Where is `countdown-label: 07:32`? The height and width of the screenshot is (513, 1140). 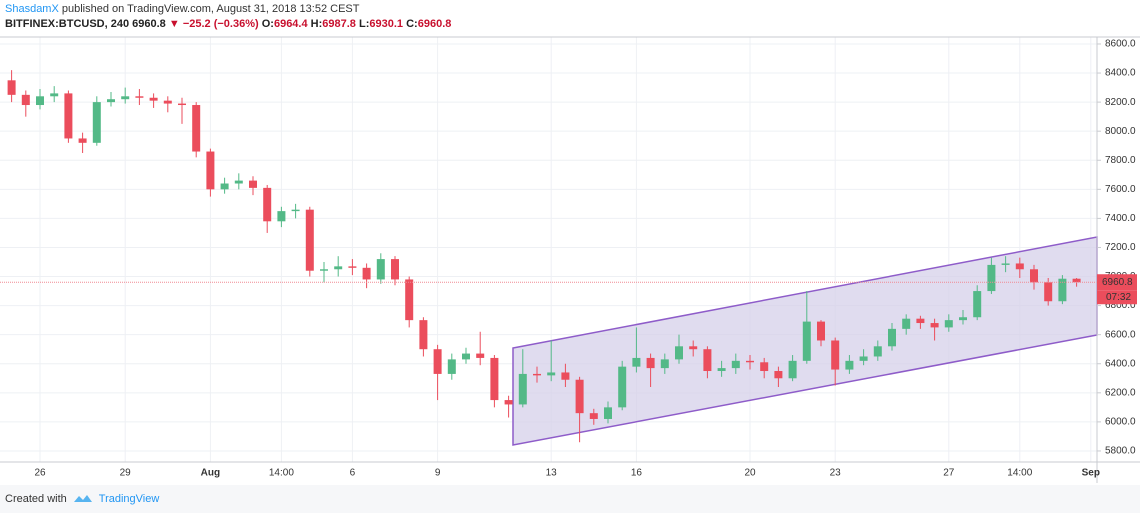
countdown-label: 07:32 is located at coordinates (1118, 297).